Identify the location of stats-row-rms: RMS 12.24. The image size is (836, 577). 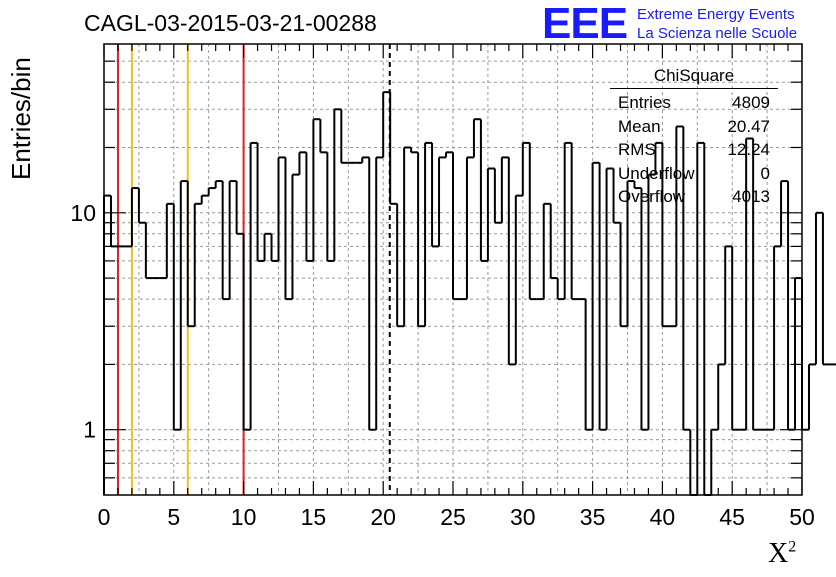
(694, 149).